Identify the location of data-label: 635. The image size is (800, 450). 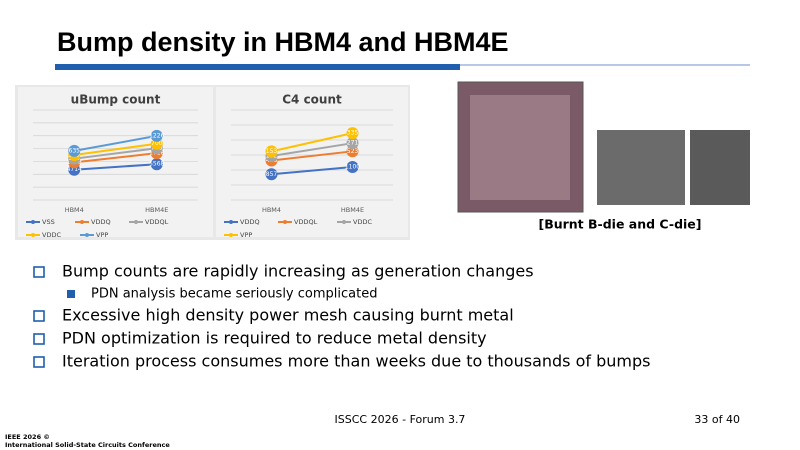
(75, 150).